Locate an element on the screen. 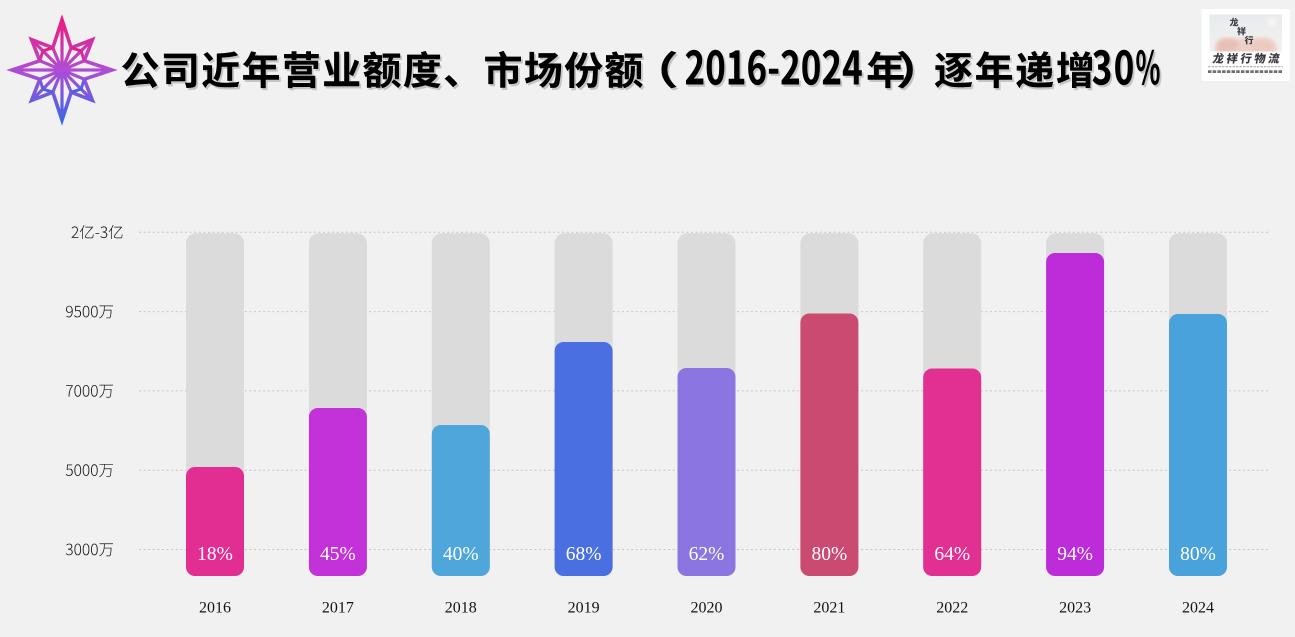 This screenshot has width=1295, height=637. svg-text: 68% is located at coordinates (584, 554).